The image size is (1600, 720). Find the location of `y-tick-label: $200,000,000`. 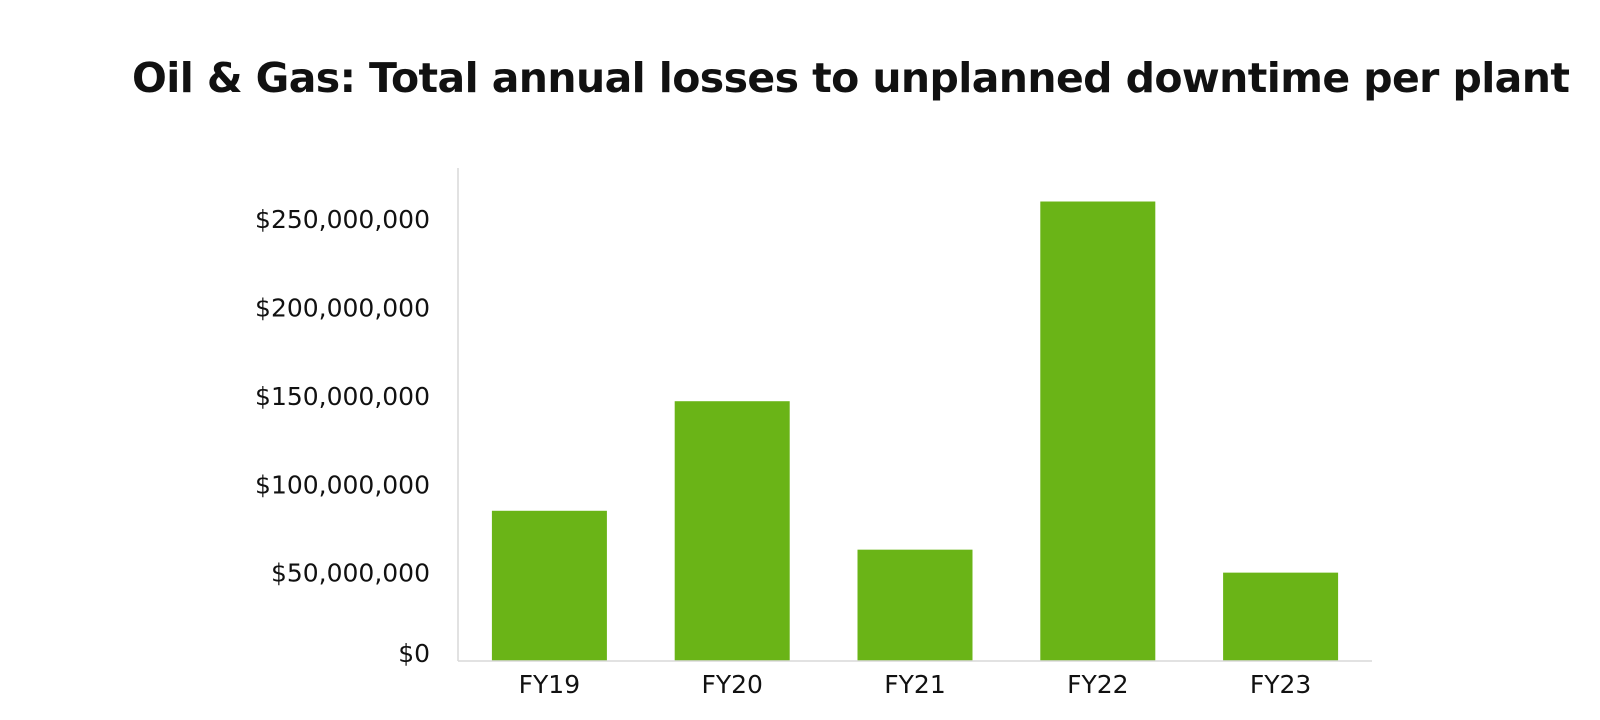

y-tick-label: $200,000,000 is located at coordinates (342, 308).